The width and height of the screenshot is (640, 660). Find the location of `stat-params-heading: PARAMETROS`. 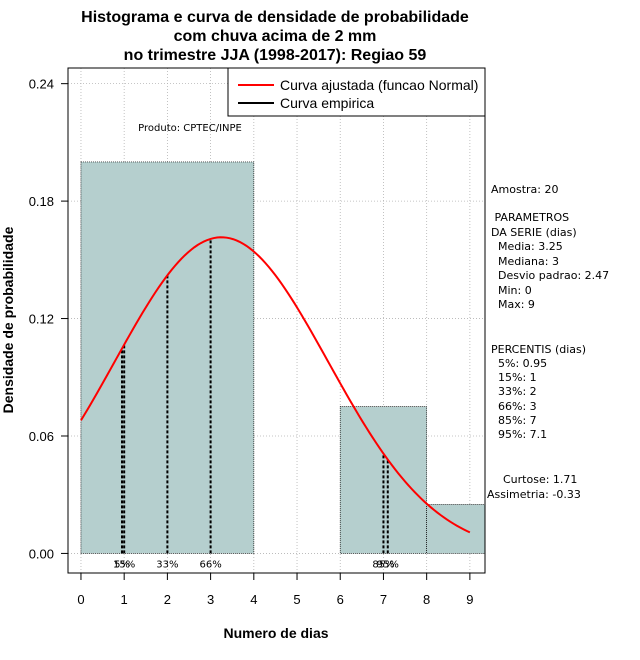

stat-params-heading: PARAMETROS is located at coordinates (530, 217).